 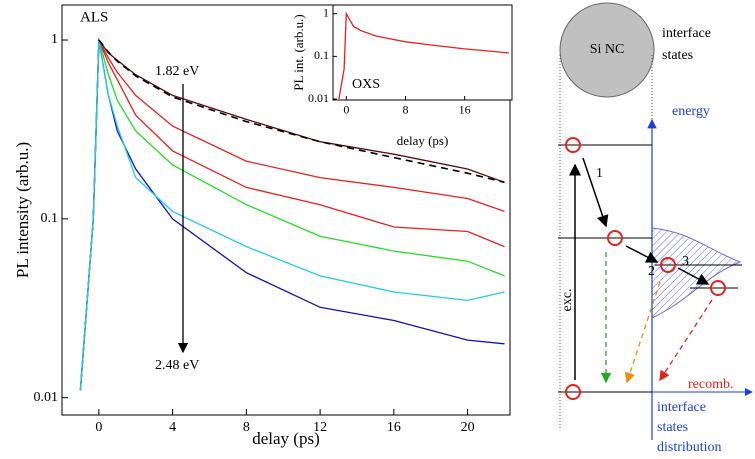 What do you see at coordinates (685, 261) in the screenshot?
I see `step-label: 3` at bounding box center [685, 261].